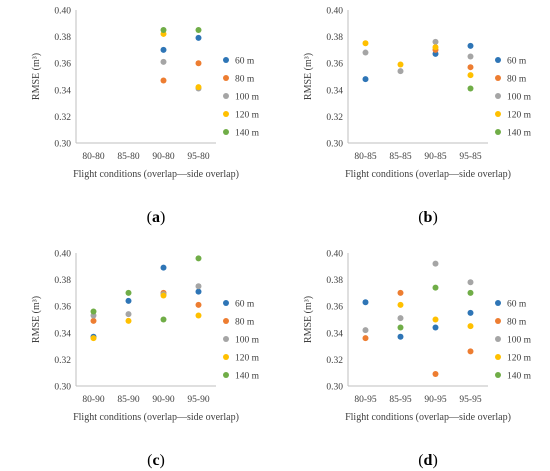 The width and height of the screenshot is (550, 471). I want to click on x-tick-label: 90-85, so click(435, 157).